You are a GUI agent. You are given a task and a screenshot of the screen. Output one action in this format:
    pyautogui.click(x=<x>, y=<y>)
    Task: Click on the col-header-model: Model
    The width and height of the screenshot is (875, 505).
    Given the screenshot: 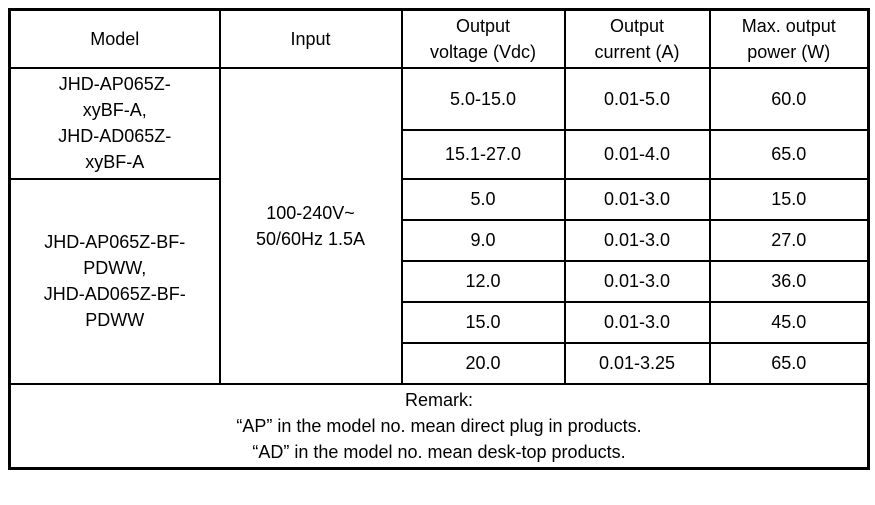 What is the action you would take?
    pyautogui.click(x=114, y=39)
    